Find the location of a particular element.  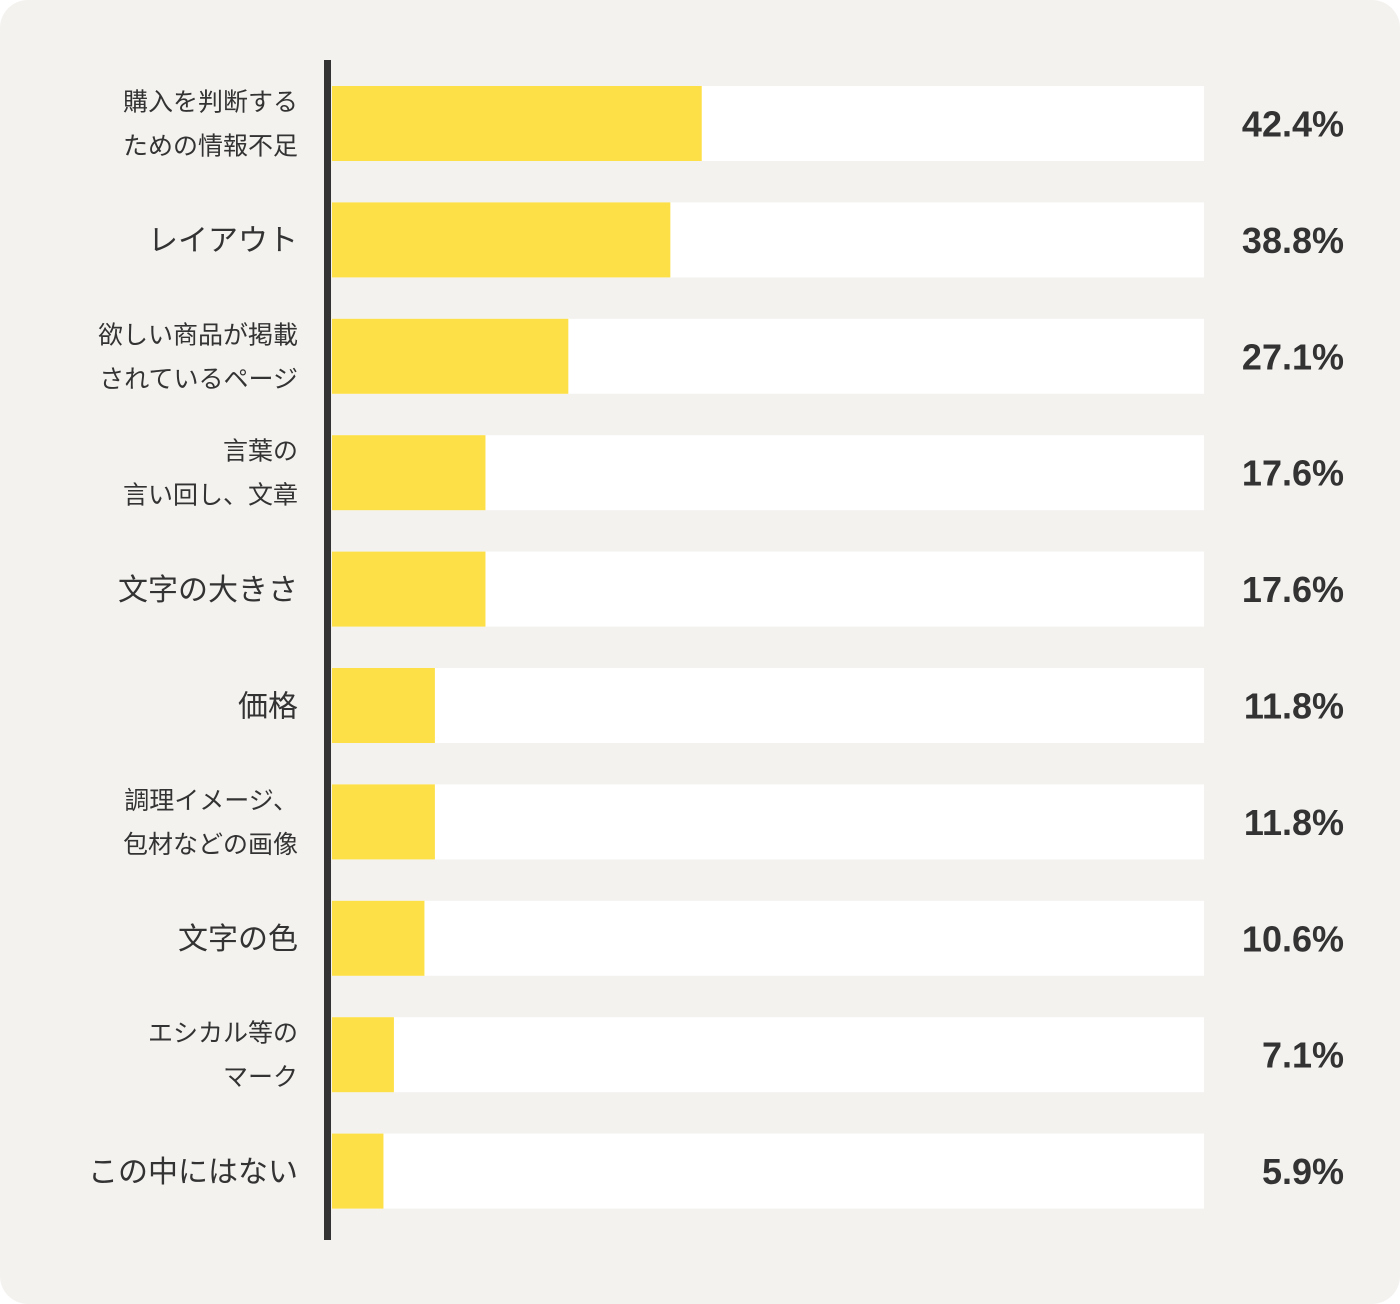

value-label: 38.8% is located at coordinates (1293, 240).